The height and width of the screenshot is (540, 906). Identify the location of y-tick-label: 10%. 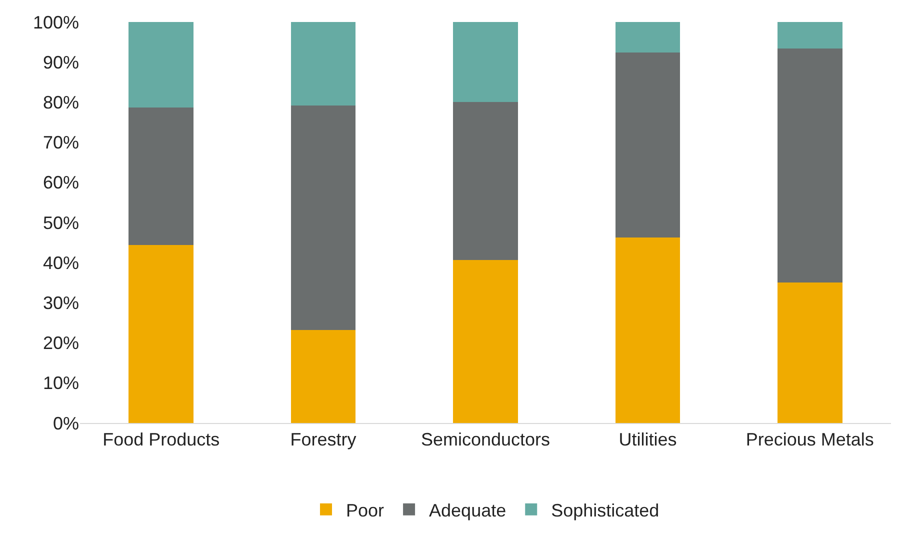
(60, 383).